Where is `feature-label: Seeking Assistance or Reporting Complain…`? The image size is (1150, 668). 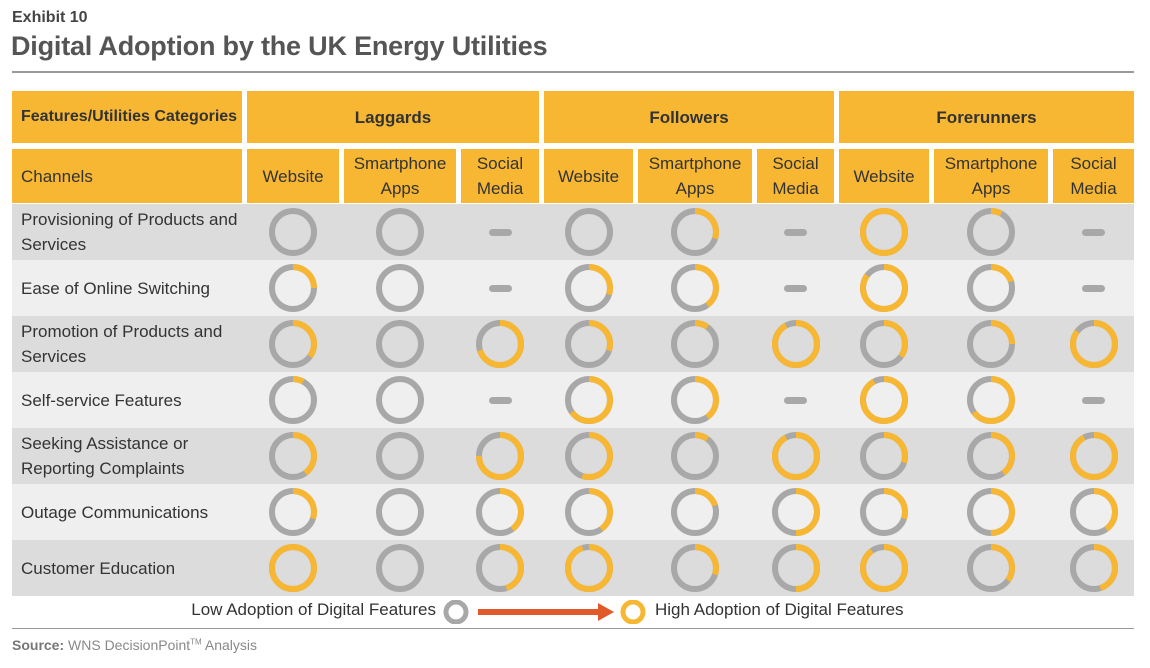 feature-label: Seeking Assistance or Reporting Complain… is located at coordinates (105, 456).